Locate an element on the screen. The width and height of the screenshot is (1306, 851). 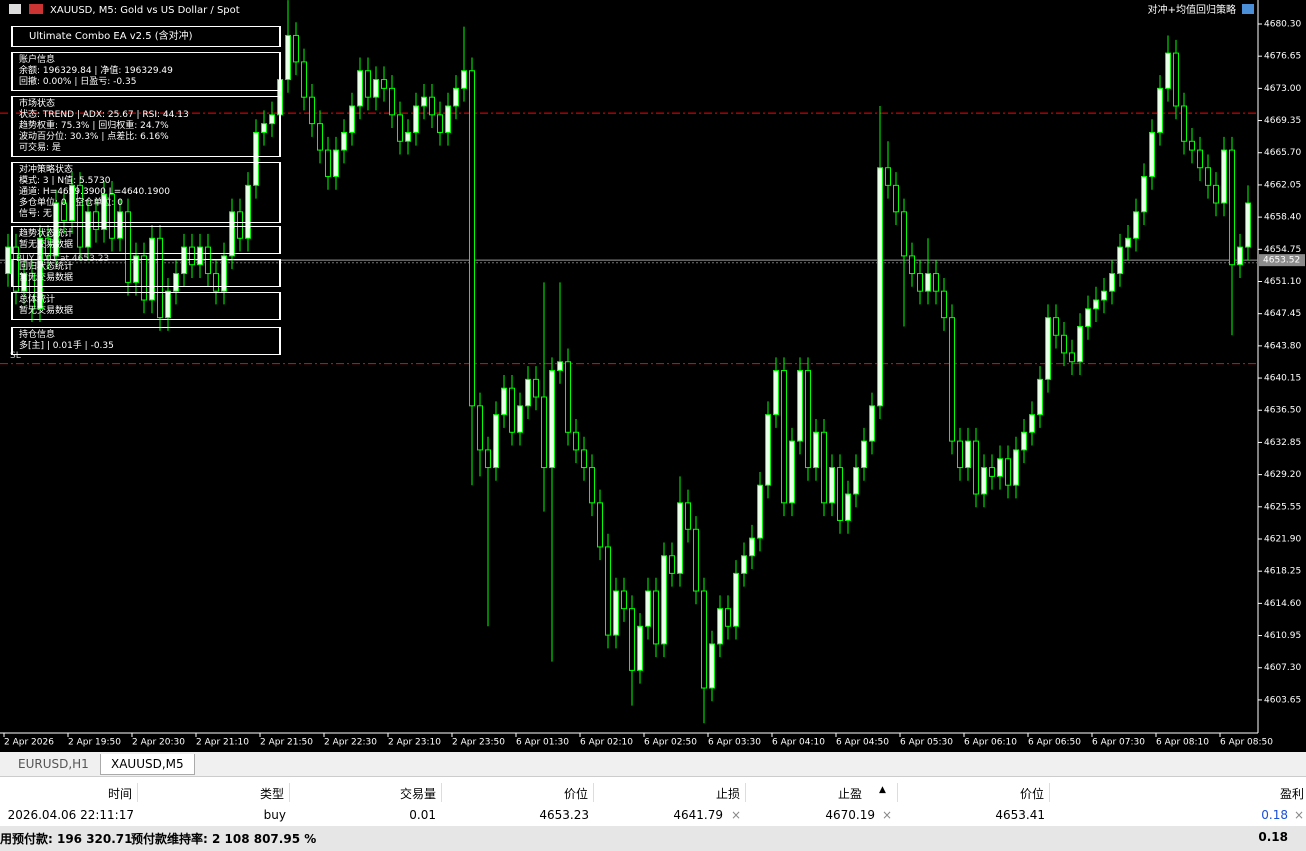
y-tick-label: 4658.40 is located at coordinates (1282, 218).